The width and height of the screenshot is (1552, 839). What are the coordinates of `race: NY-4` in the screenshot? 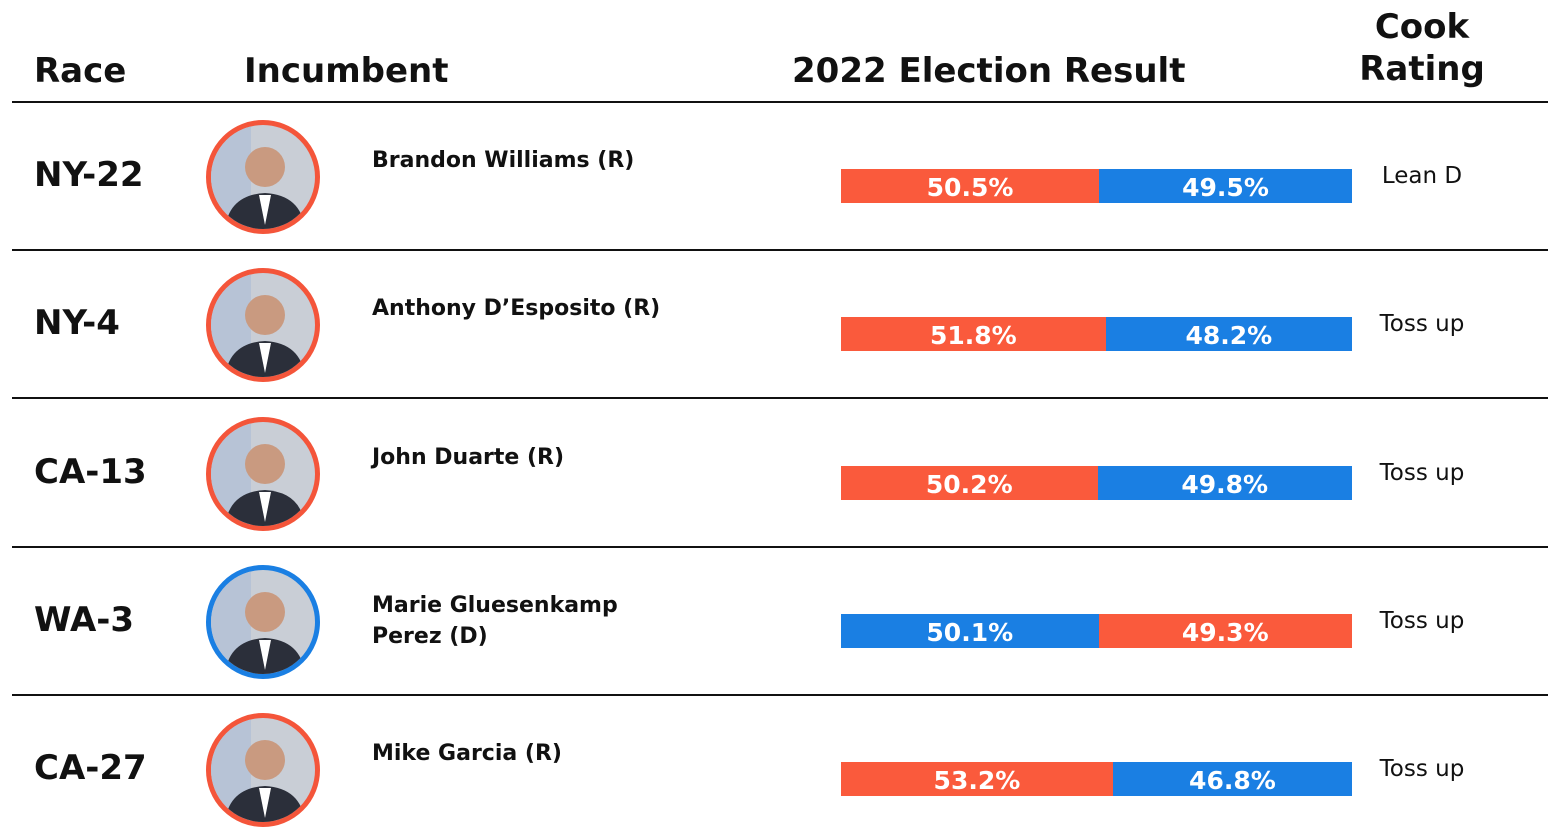 It's located at (77, 323).